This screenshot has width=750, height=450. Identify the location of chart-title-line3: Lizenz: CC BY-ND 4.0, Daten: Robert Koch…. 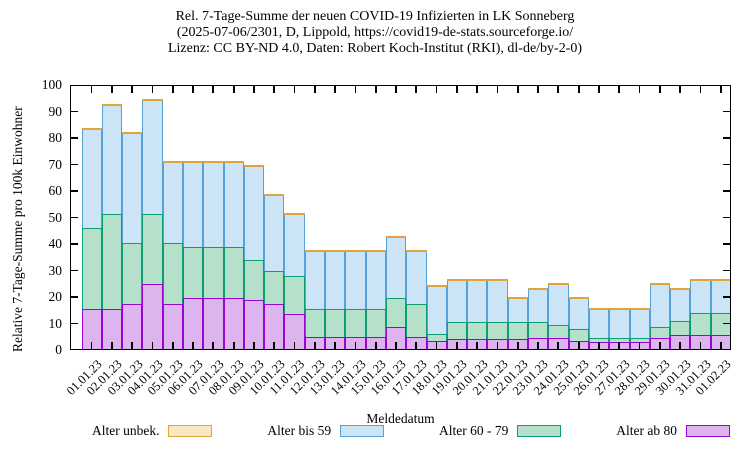
(375, 48).